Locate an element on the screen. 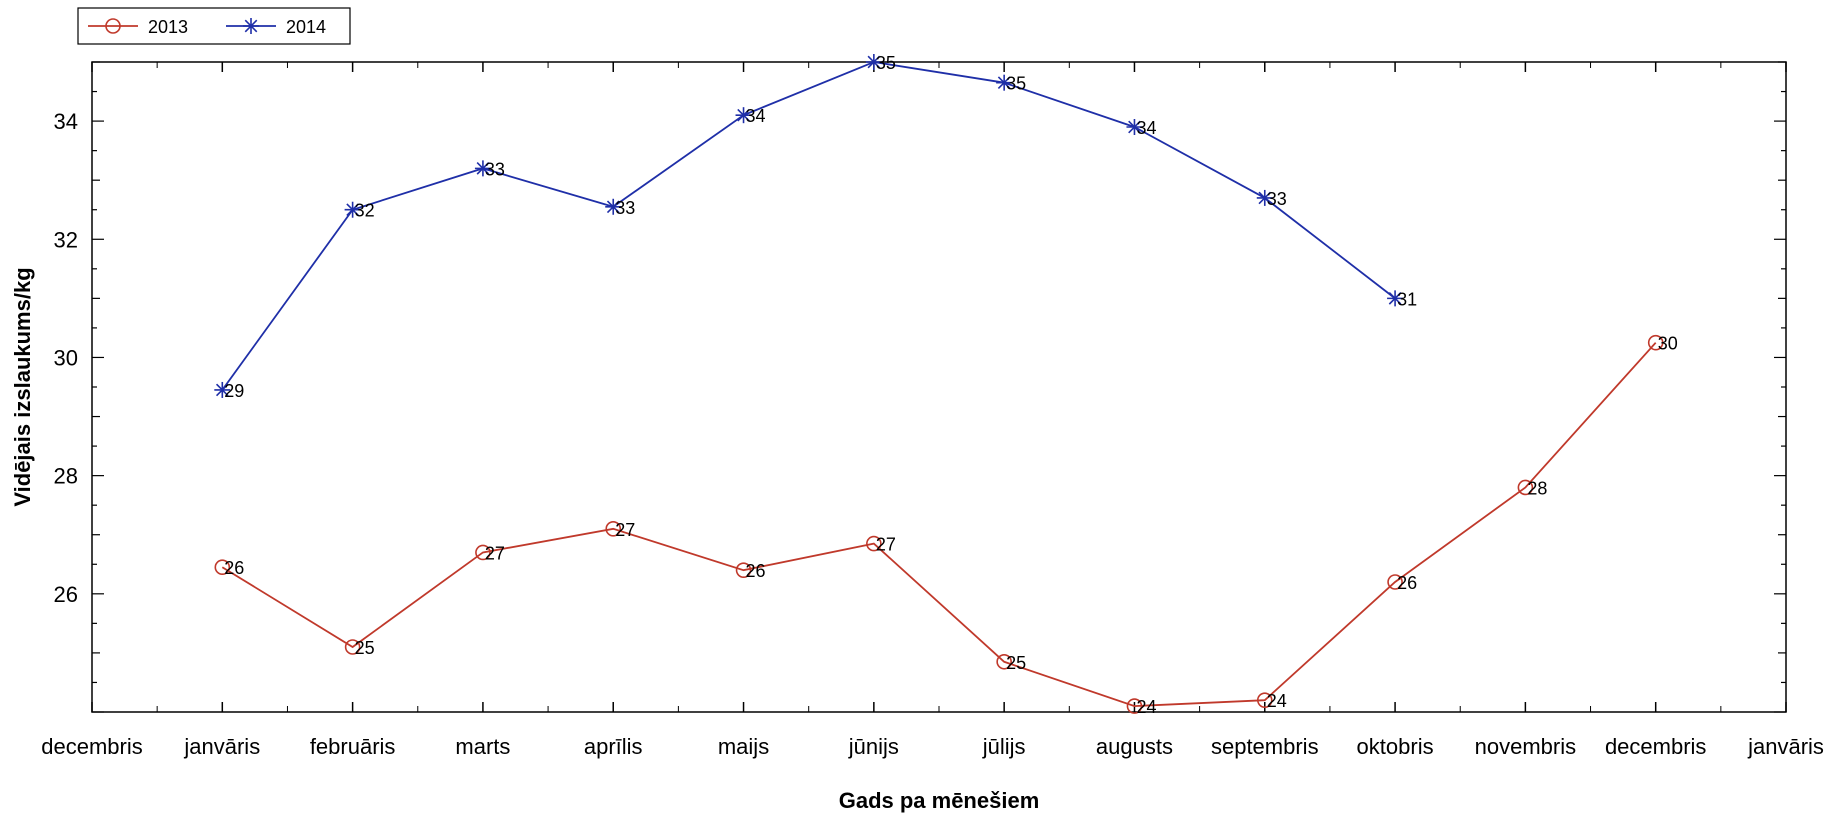  x-tick-label: jūnijs is located at coordinates (873, 746).